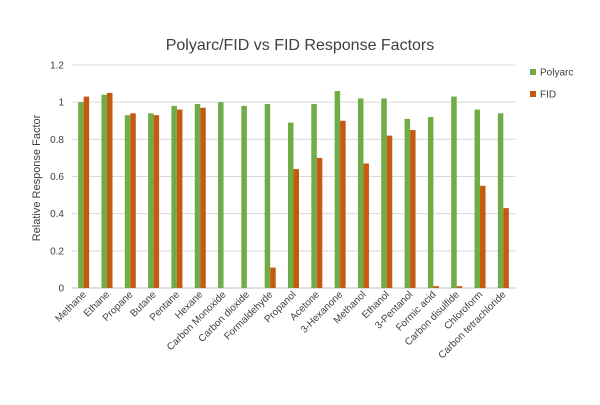 Image resolution: width=600 pixels, height=405 pixels. I want to click on legend-swatch-fid, so click(533, 94).